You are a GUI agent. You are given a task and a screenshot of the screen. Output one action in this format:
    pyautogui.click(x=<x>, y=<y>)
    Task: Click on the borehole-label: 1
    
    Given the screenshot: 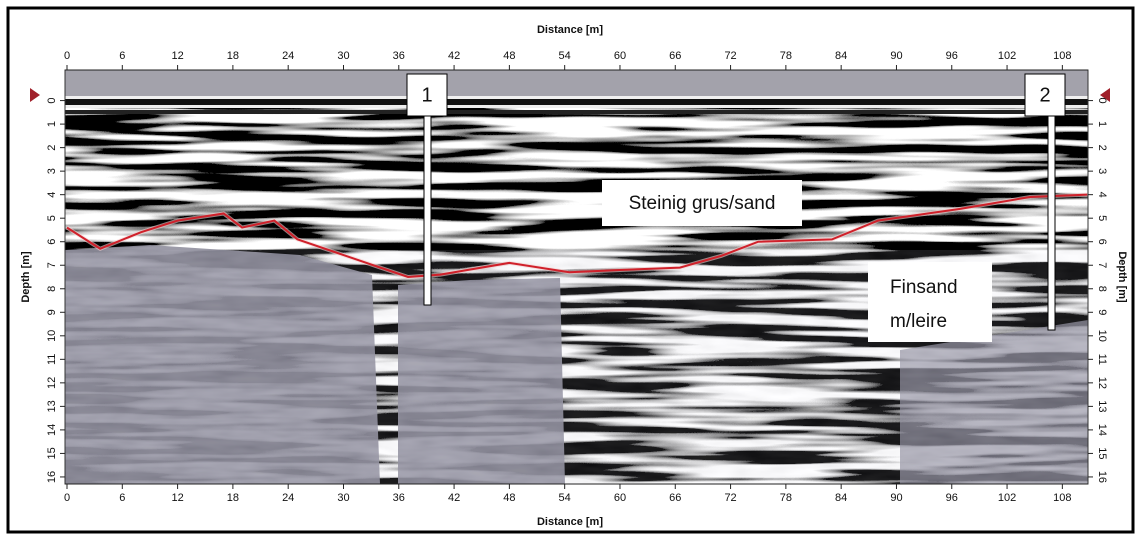 What is the action you would take?
    pyautogui.click(x=426, y=95)
    